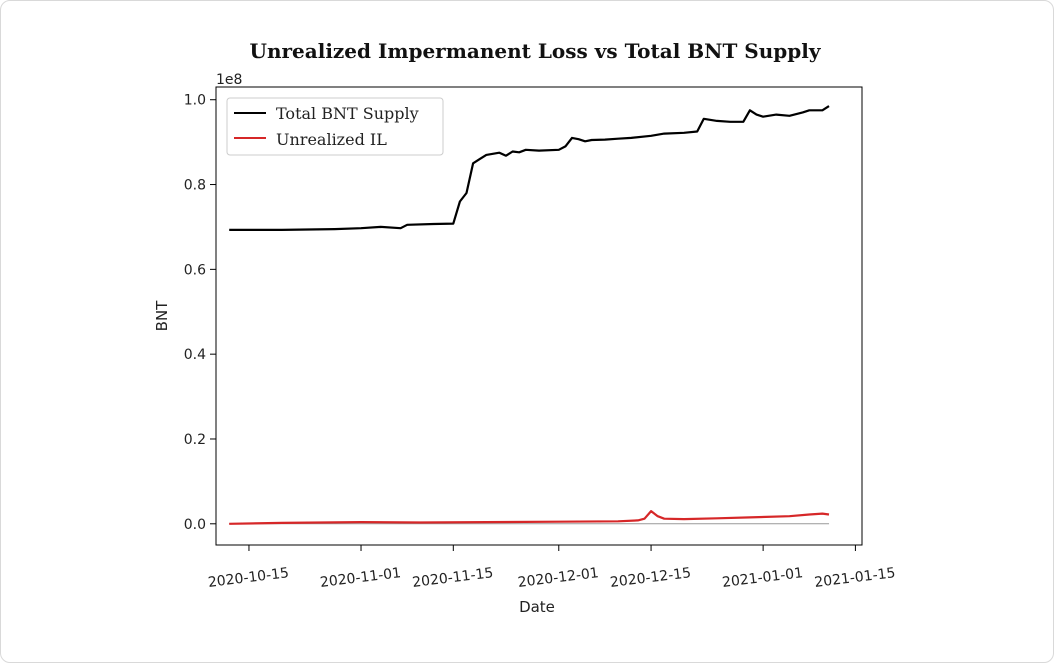  I want to click on y-tick-label: 1.0, so click(195, 101).